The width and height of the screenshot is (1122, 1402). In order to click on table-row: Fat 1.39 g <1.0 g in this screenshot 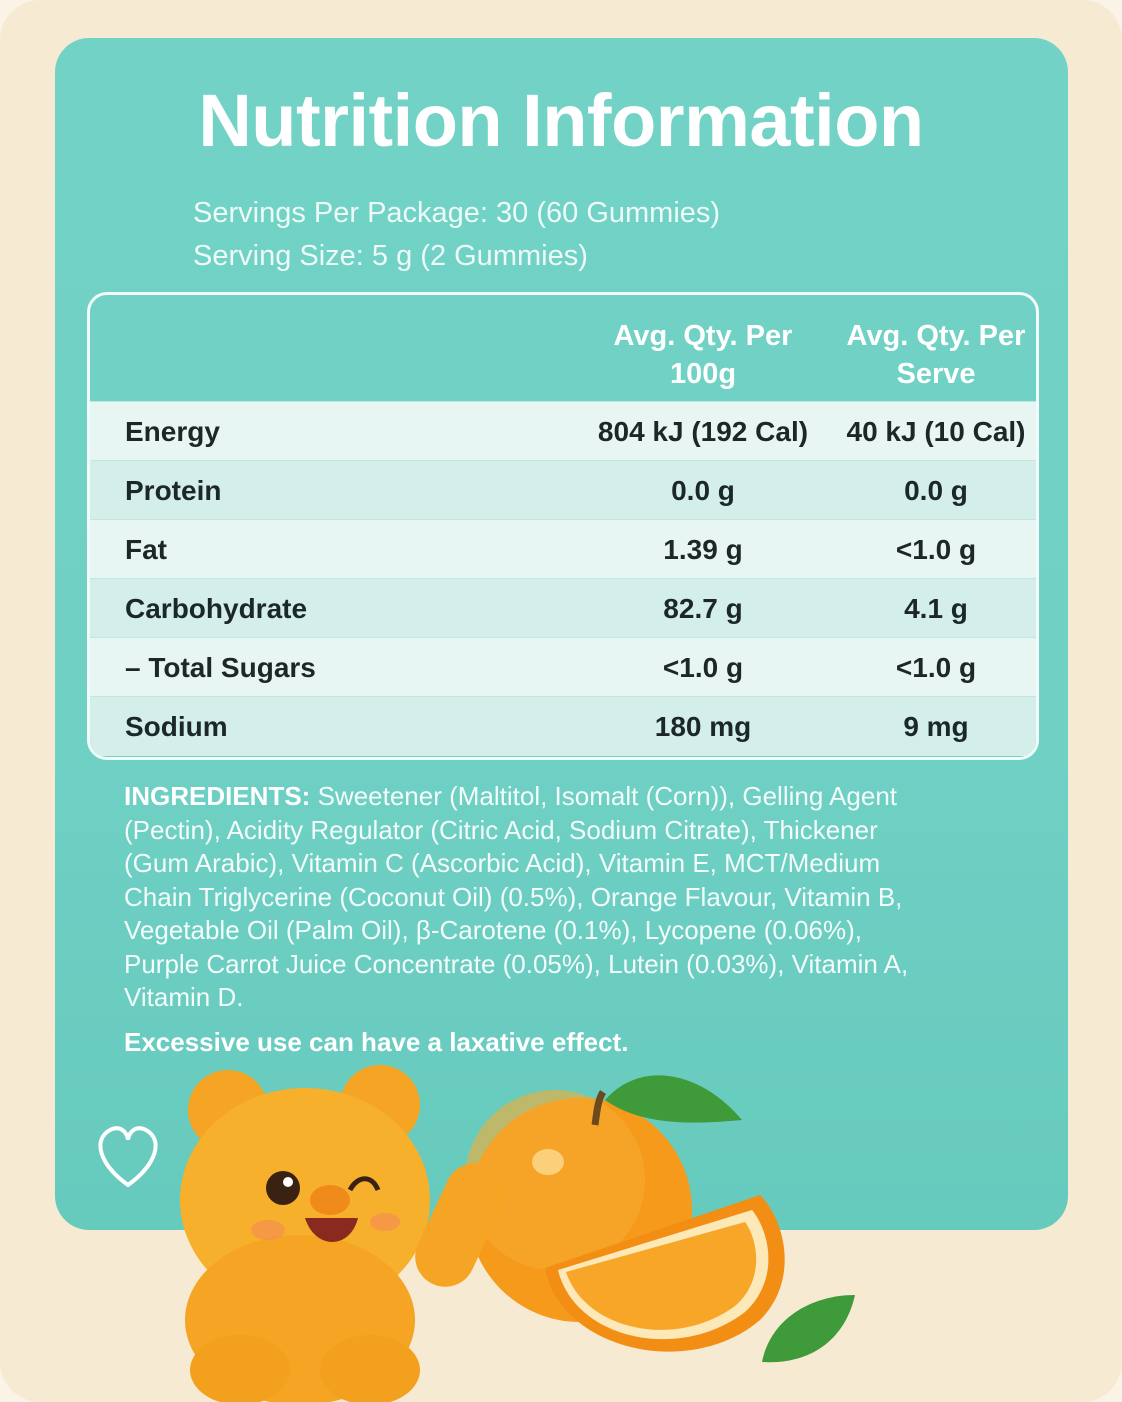, I will do `click(563, 549)`.